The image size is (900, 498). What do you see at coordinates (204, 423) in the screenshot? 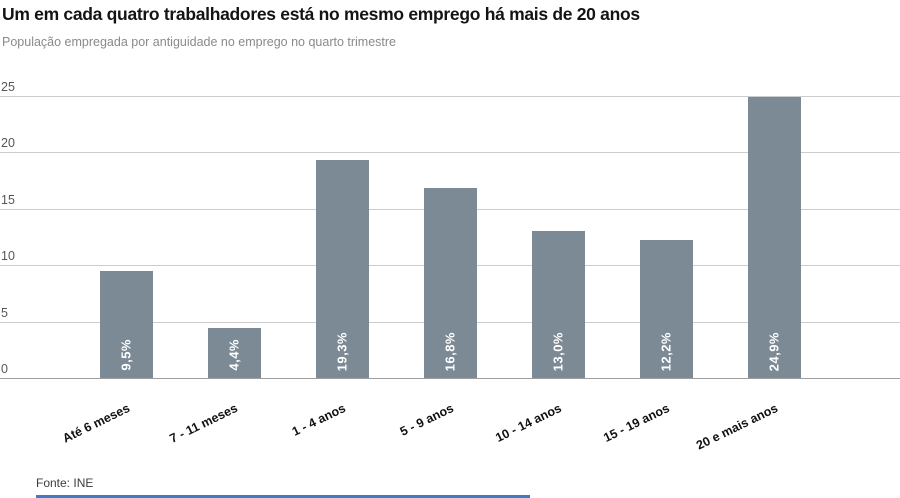
I see `x-category-label: 7 - 11 meses` at bounding box center [204, 423].